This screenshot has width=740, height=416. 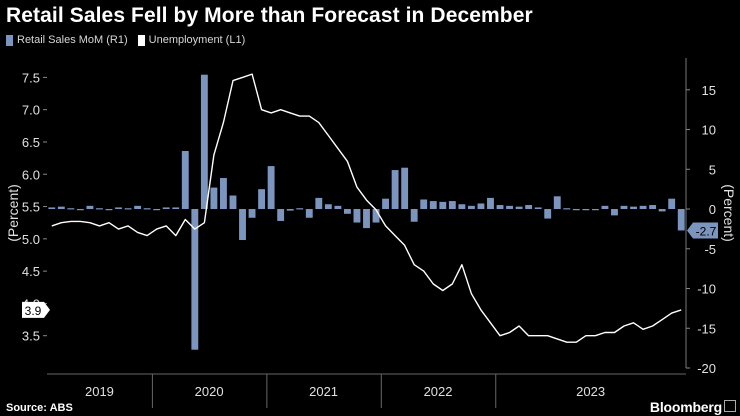 I want to click on right-tick-label: -5, so click(x=710, y=249).